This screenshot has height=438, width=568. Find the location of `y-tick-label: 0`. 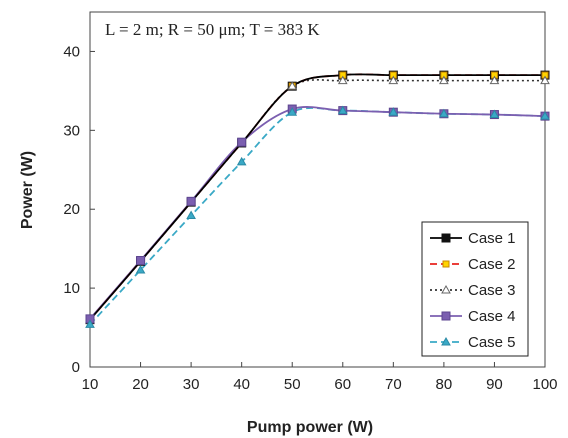

y-tick-label: 0 is located at coordinates (76, 367).